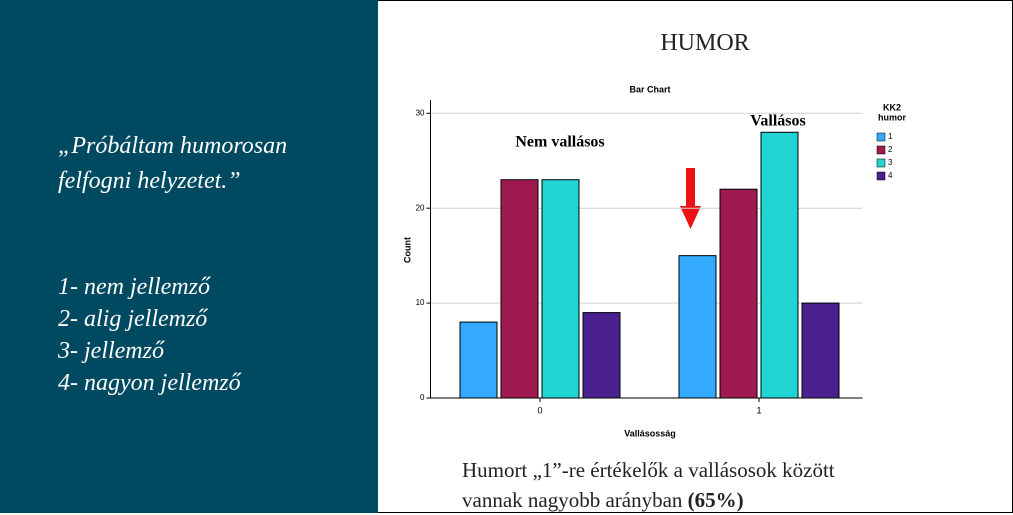 This screenshot has height=515, width=1013. Describe the element at coordinates (539, 410) in the screenshot. I see `x-tick-label: 0` at that location.